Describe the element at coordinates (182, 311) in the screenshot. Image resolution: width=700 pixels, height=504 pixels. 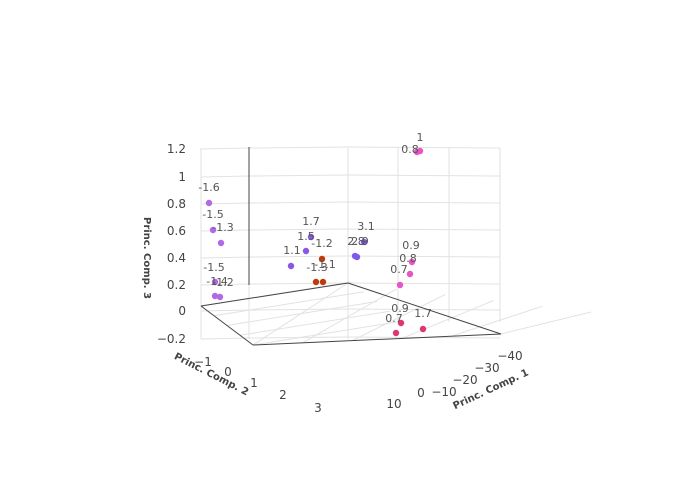
I see `z-tick-label: 0` at that location.